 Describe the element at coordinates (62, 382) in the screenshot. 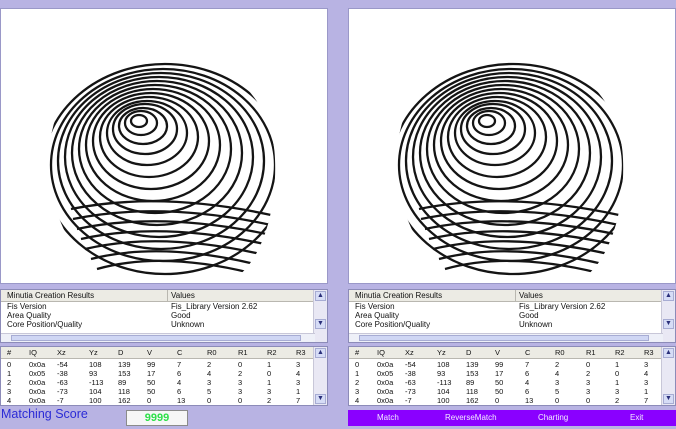

I see `minutia-cell: -63` at that location.